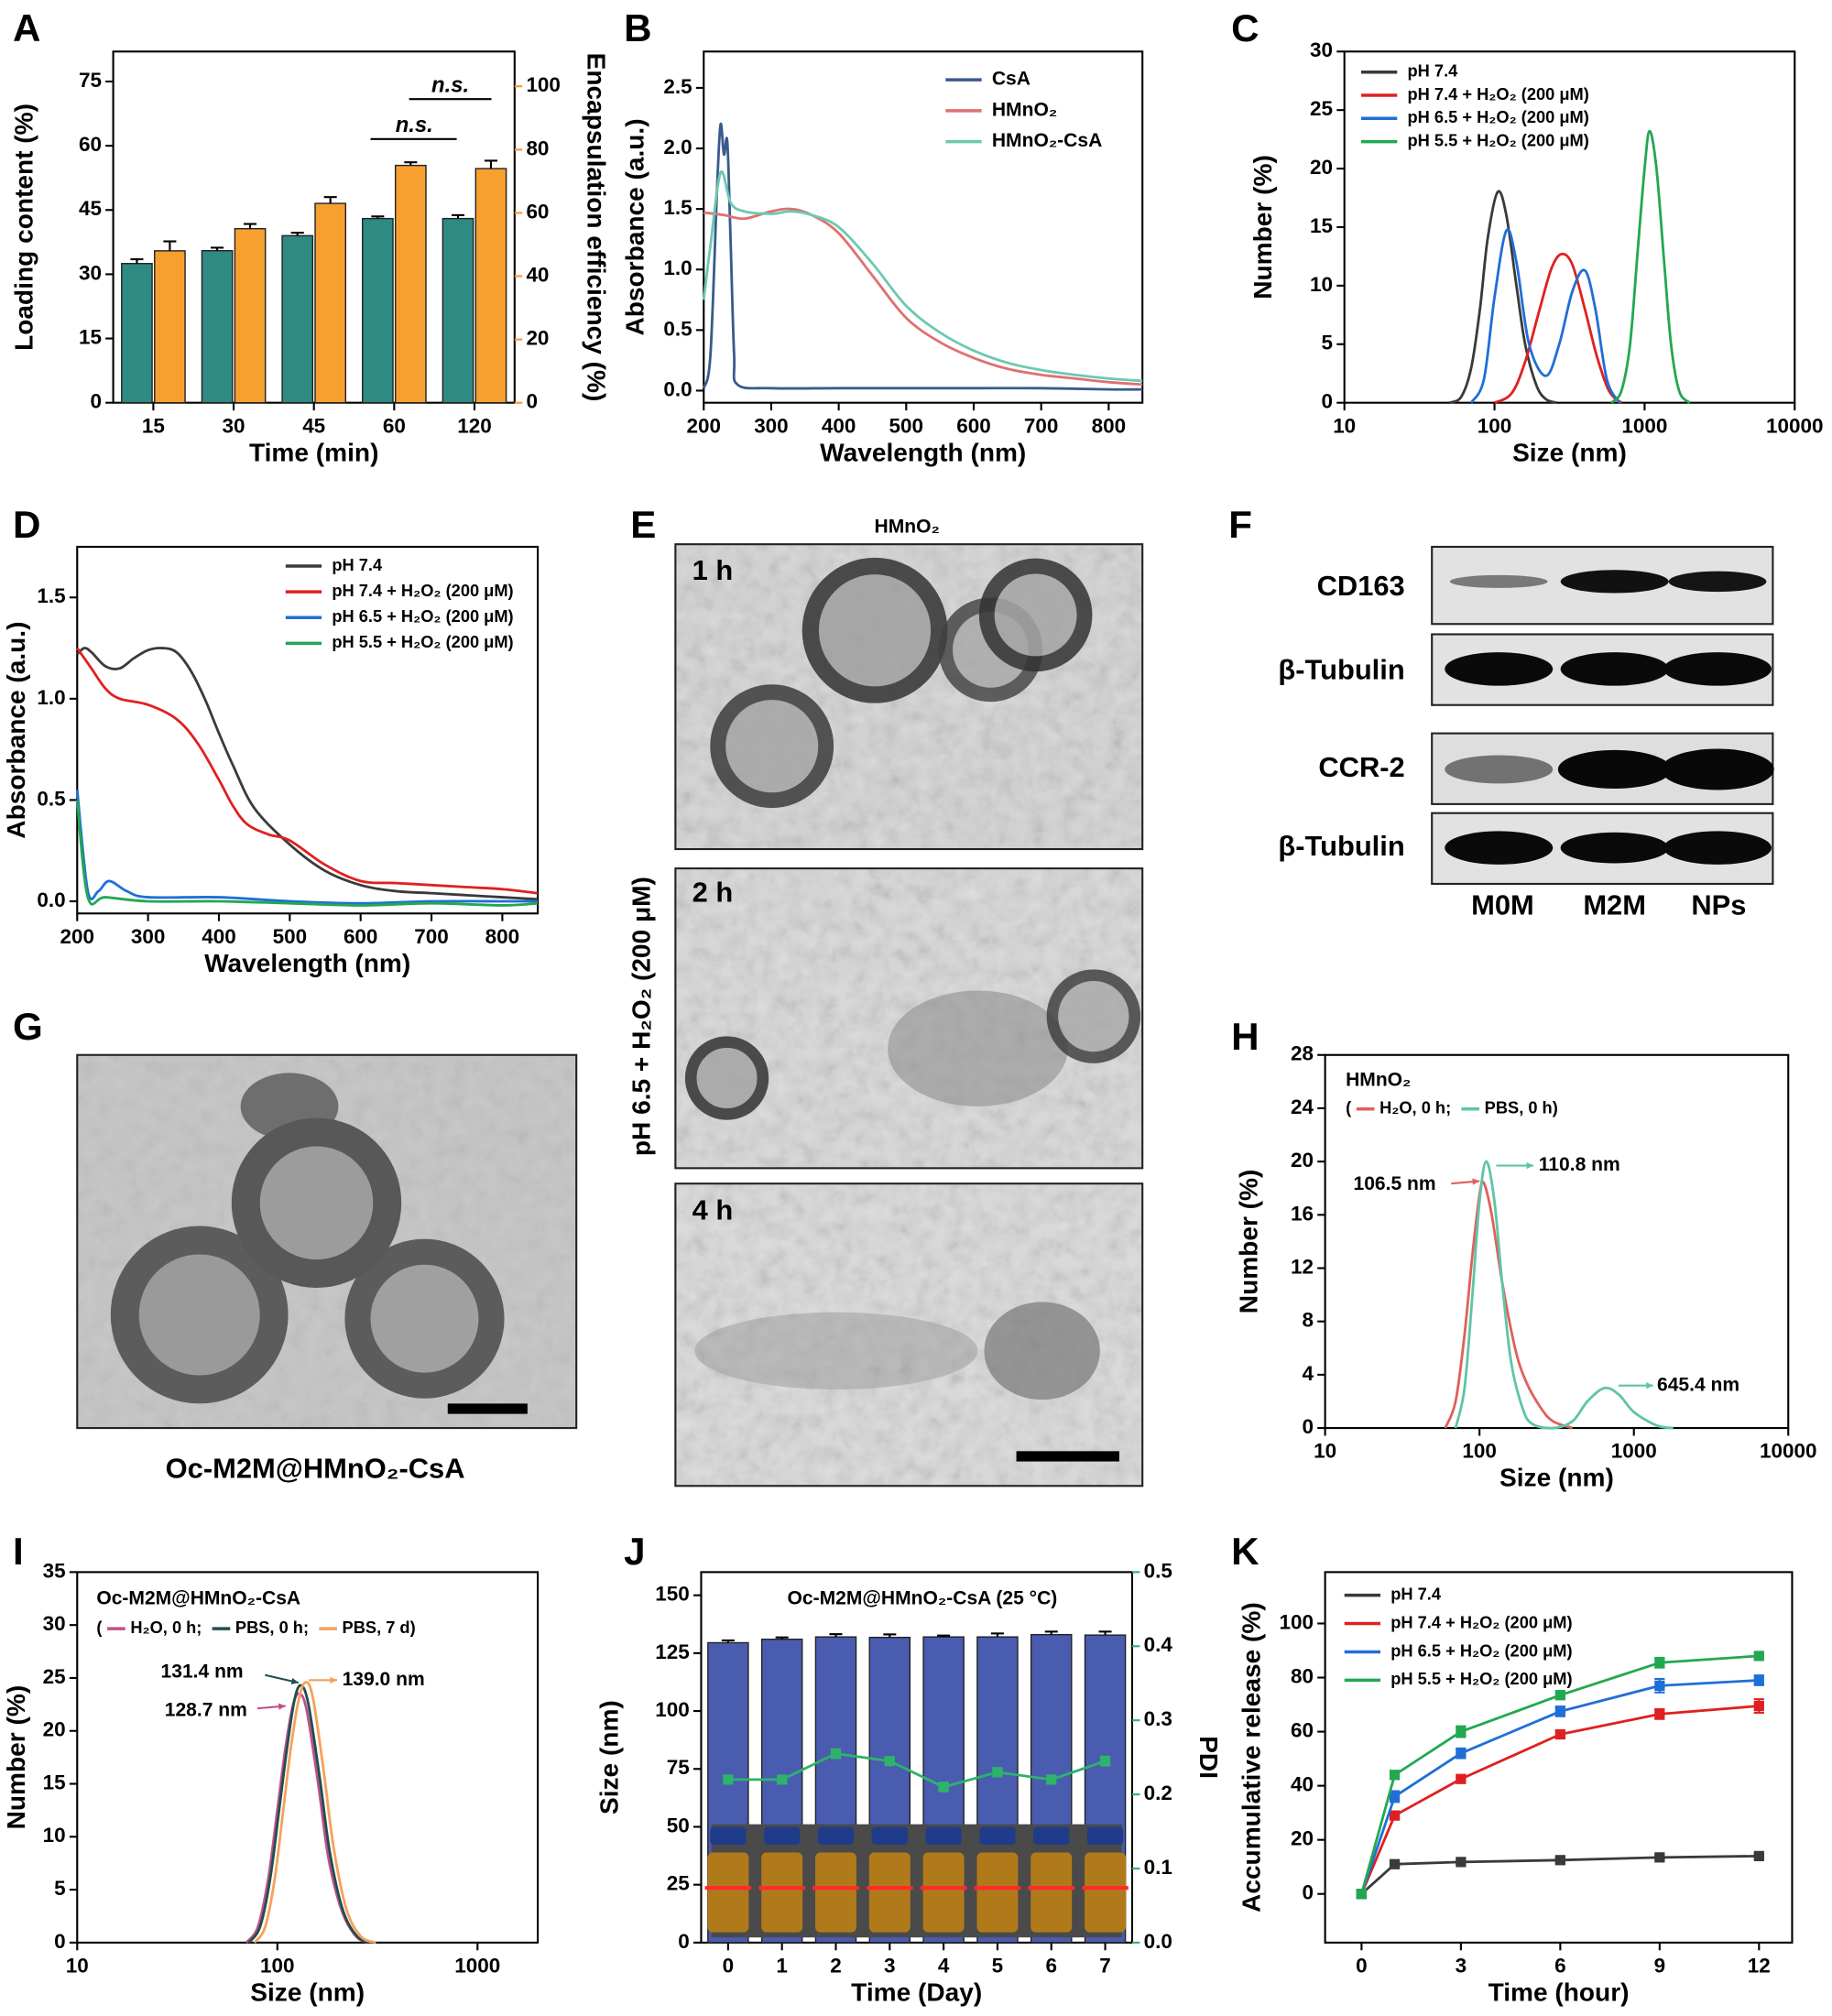  I want to click on x-tick-label: 3, so click(1462, 1965).